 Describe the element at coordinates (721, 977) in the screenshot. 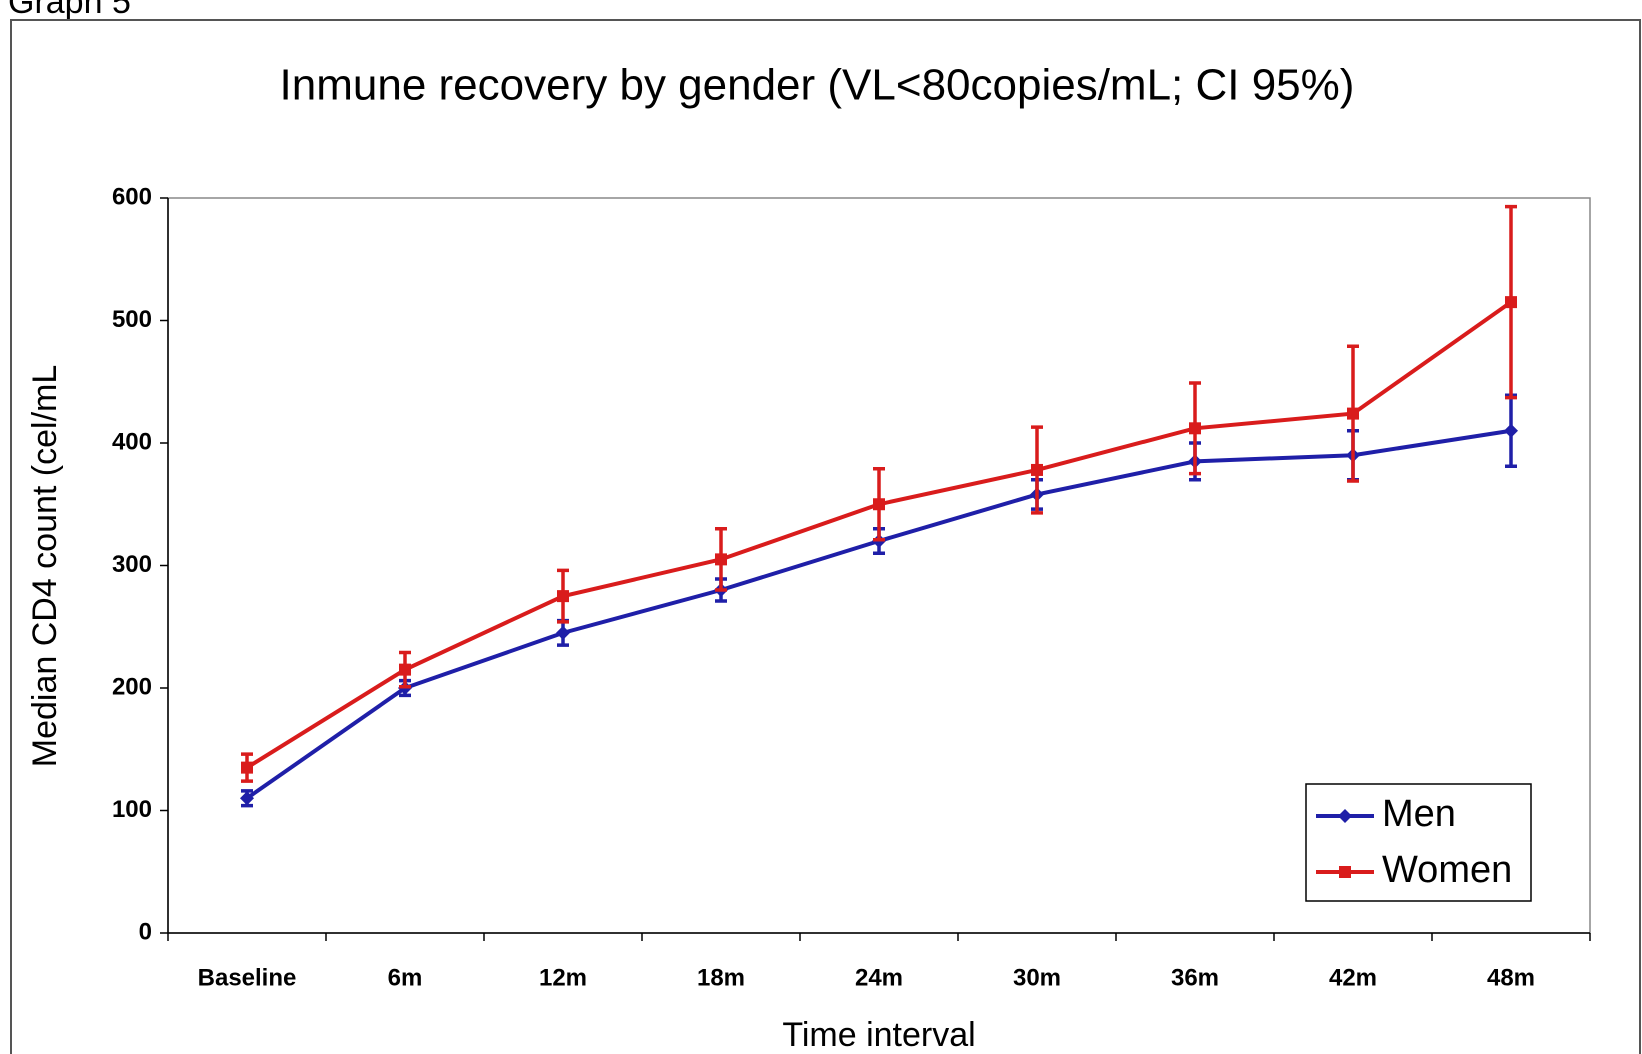

I see `x-tick-label: 18m` at that location.